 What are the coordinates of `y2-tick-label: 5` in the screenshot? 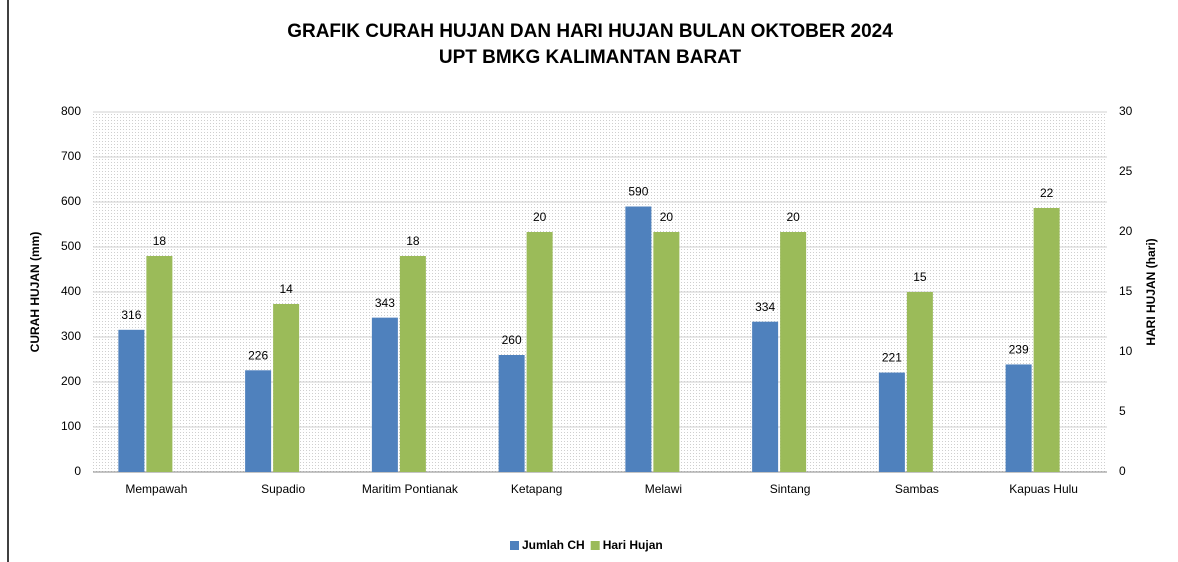 It's located at (1122, 411).